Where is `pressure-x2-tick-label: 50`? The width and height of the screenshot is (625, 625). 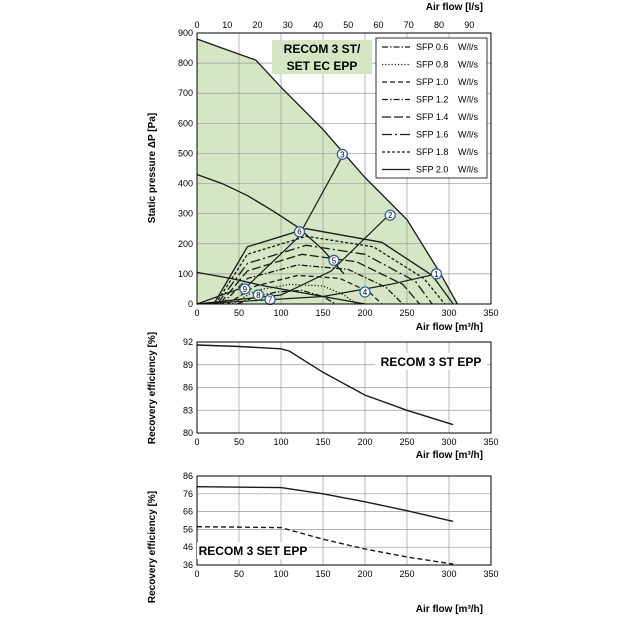 pressure-x2-tick-label: 50 is located at coordinates (348, 25).